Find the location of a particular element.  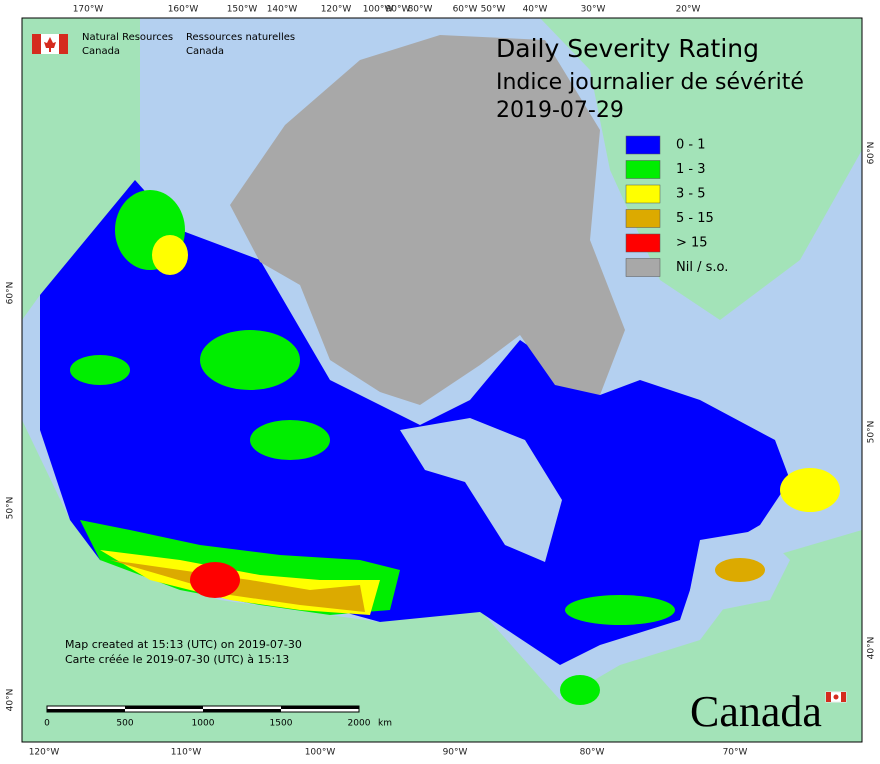

hudson-bay is located at coordinates (481, 490).